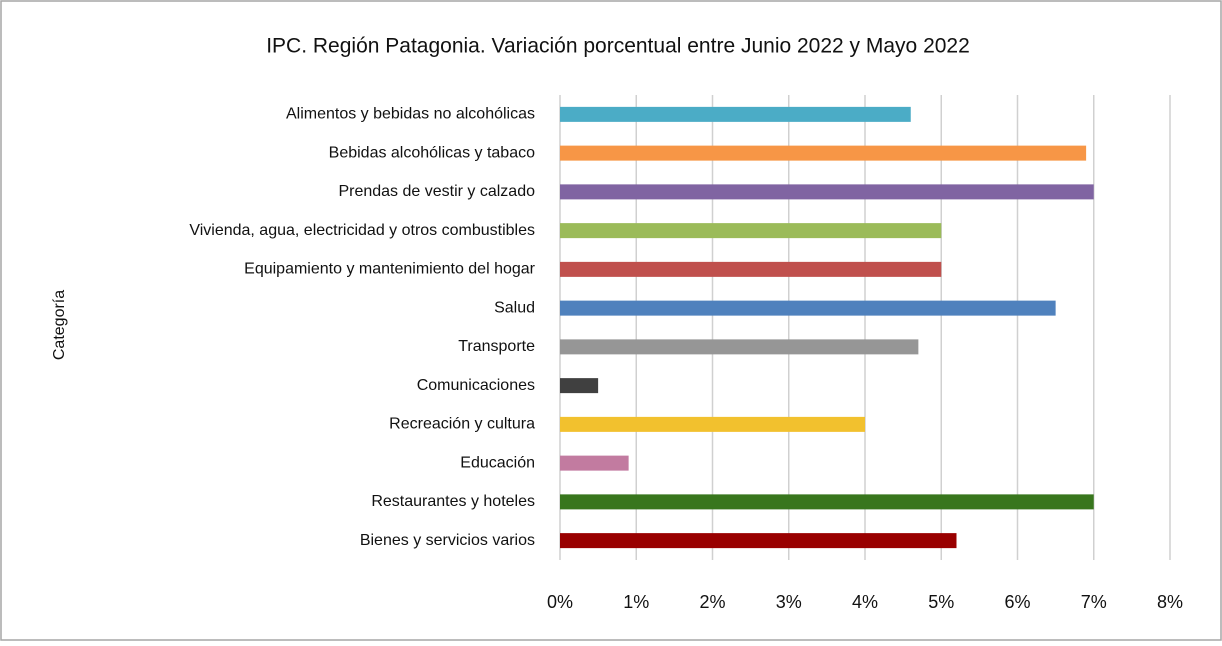 Image resolution: width=1222 pixels, height=646 pixels. Describe the element at coordinates (560, 602) in the screenshot. I see `x-tick-label: 0%` at that location.